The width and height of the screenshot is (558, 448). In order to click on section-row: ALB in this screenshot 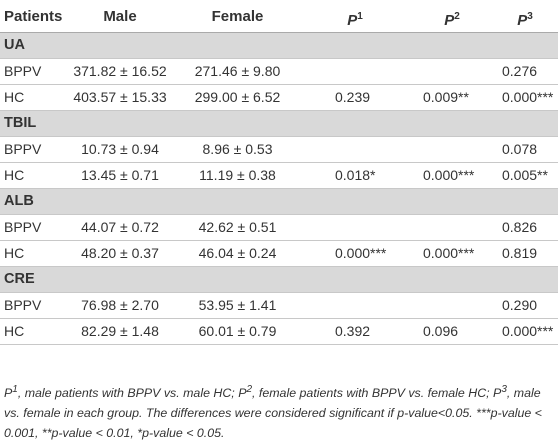, I will do `click(279, 202)`.